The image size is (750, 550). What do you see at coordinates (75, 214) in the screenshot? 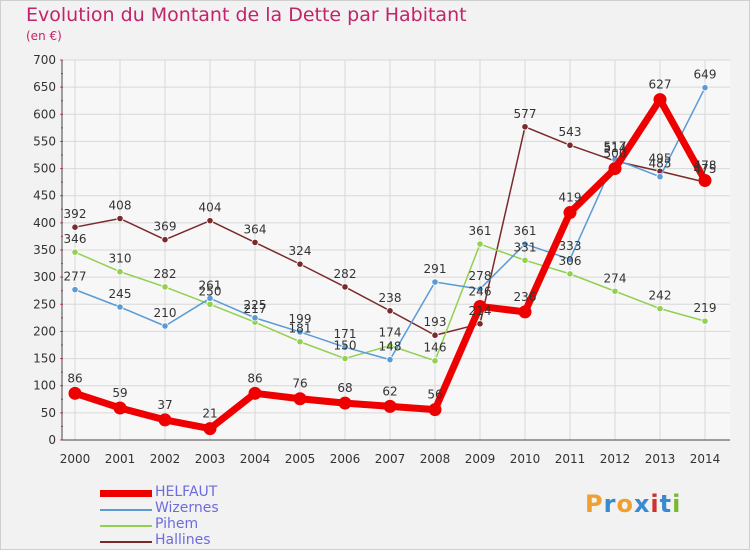
I see `data-label-hallines: 392` at bounding box center [75, 214].